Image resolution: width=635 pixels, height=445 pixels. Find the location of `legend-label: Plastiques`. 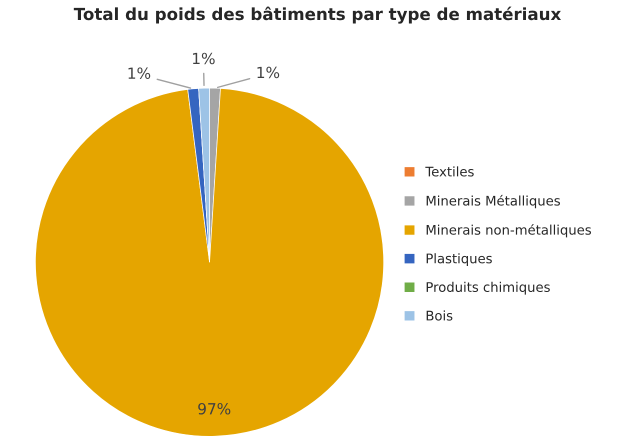

legend-label: Plastiques is located at coordinates (459, 259).